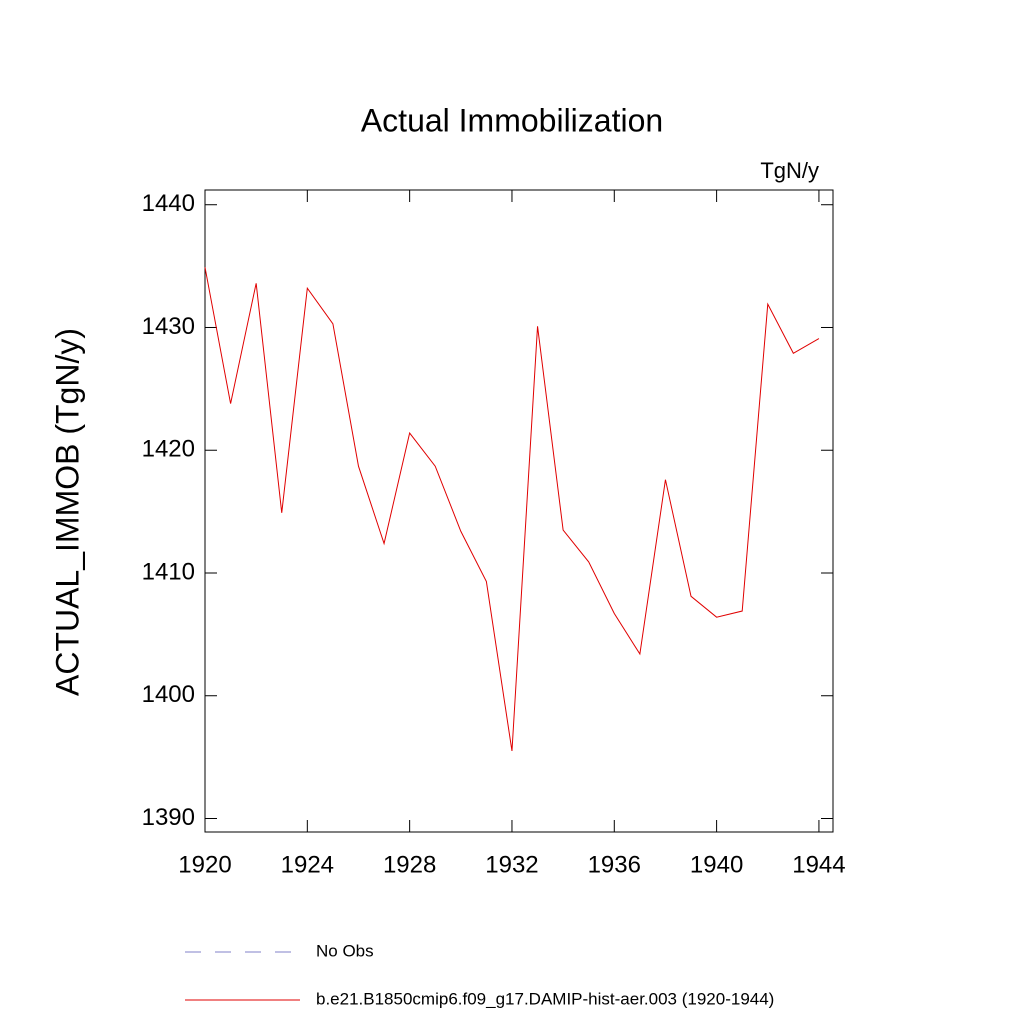  I want to click on x-tick-label: 1920, so click(204, 864).